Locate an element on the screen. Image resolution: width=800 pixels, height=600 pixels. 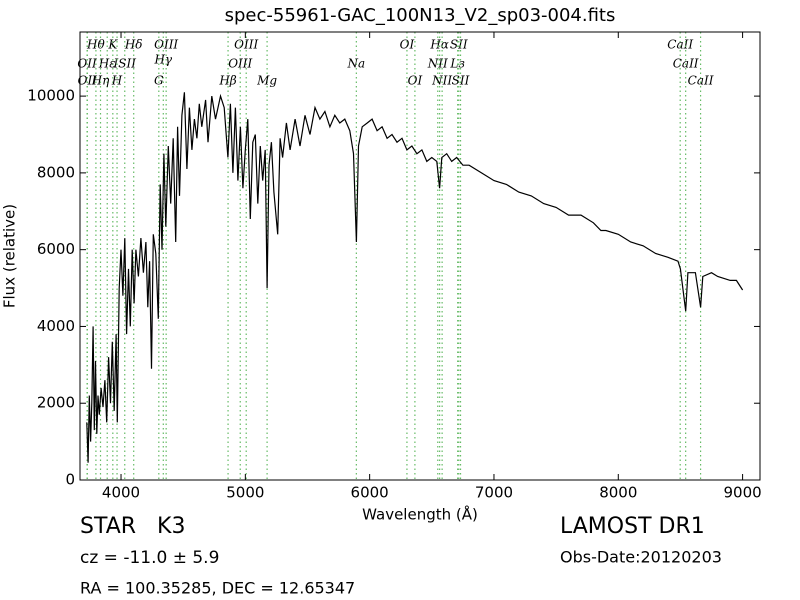
x-tick-label: 5000 is located at coordinates (245, 493).